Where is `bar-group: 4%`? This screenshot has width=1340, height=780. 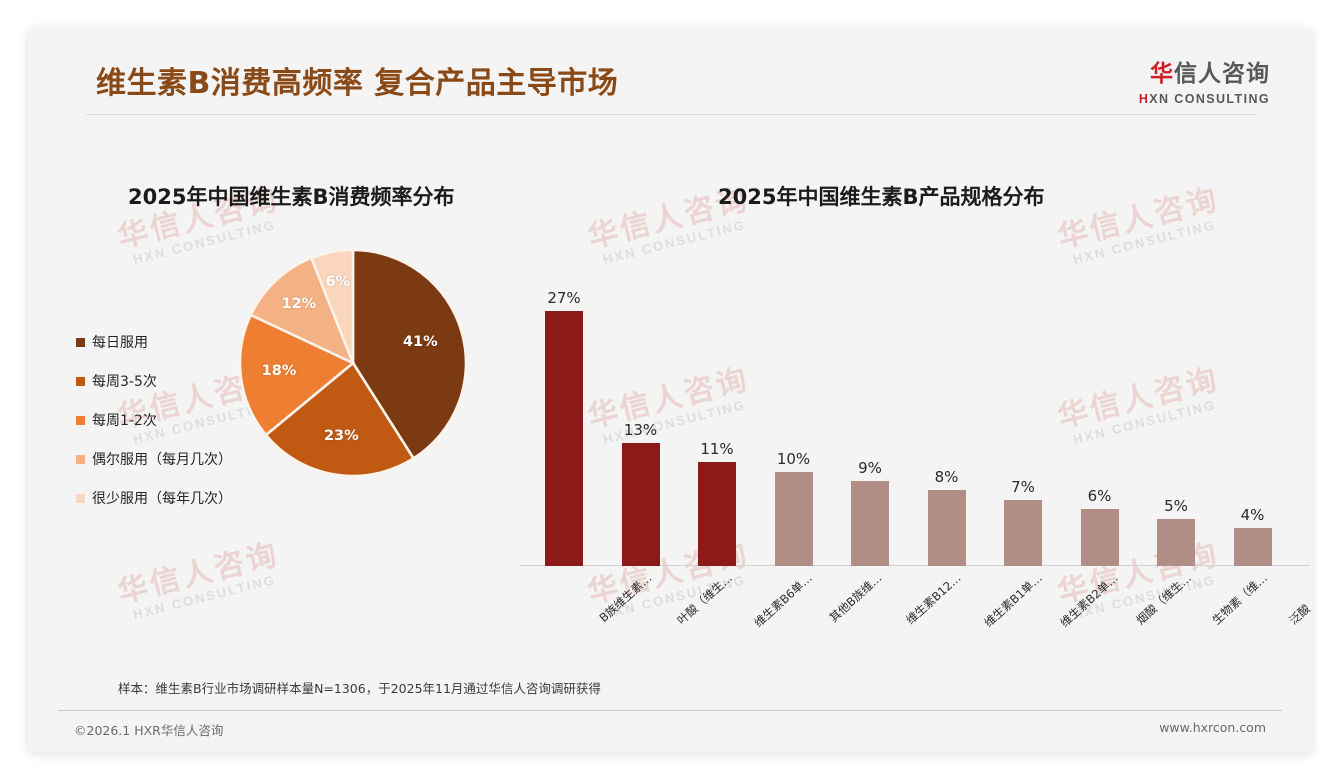 bar-group: 4% is located at coordinates (1252, 534).